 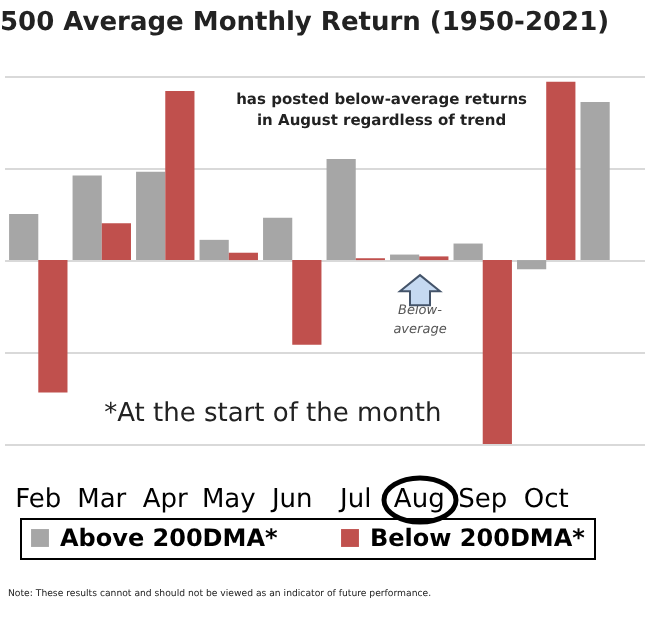 I want to click on x-tick-label: Aug, so click(x=419, y=500).